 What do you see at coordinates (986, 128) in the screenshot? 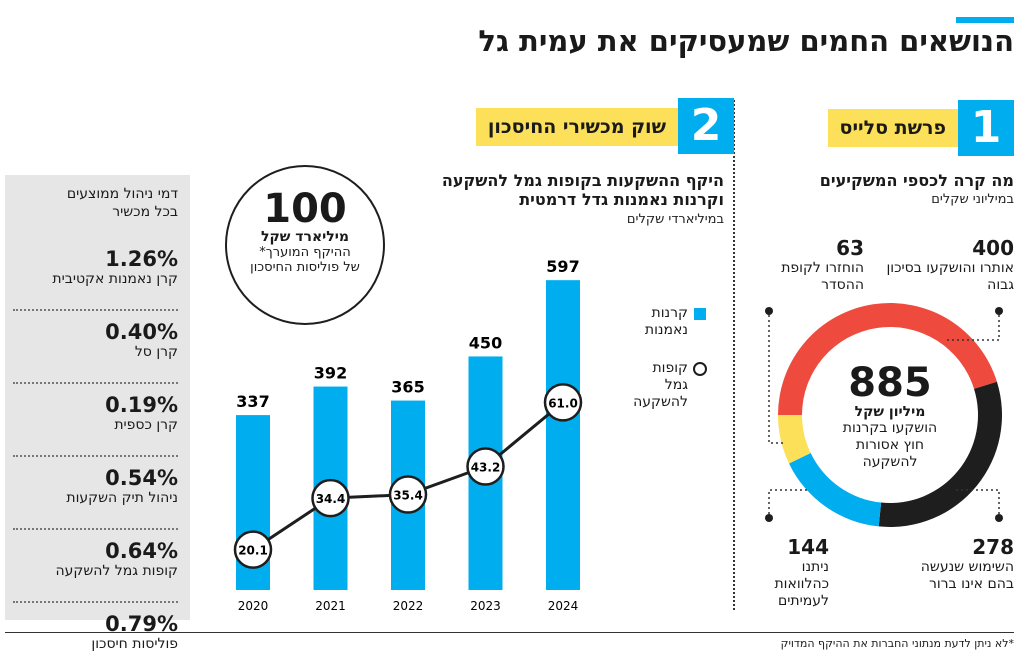
I see `section1-number: 1` at bounding box center [986, 128].